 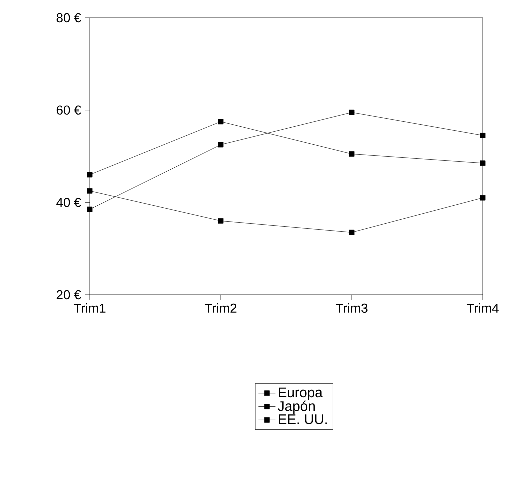 I want to click on y-tick-label: 60 €, so click(x=69, y=110).